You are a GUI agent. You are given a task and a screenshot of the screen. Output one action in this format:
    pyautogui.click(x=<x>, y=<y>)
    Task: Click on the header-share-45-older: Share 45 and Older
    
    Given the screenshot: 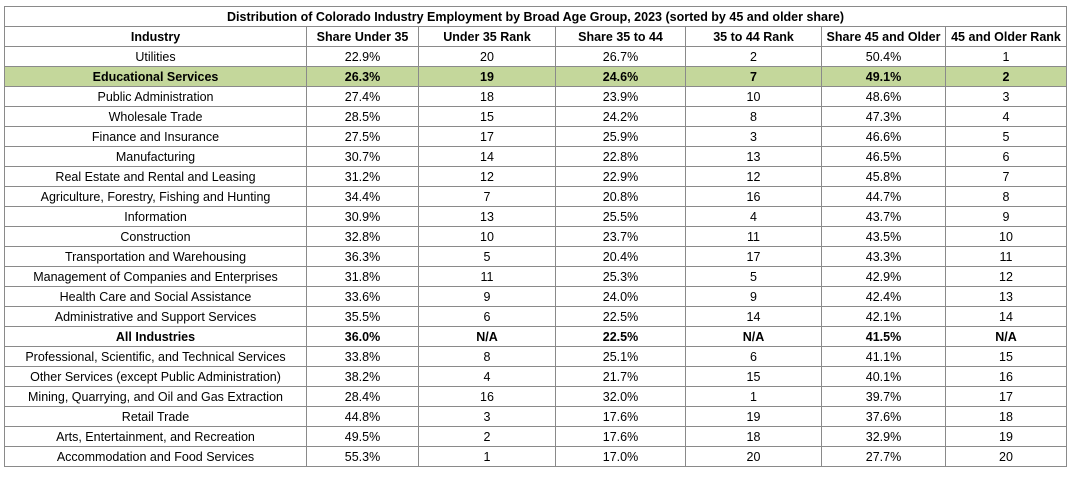 What is the action you would take?
    pyautogui.click(x=883, y=36)
    